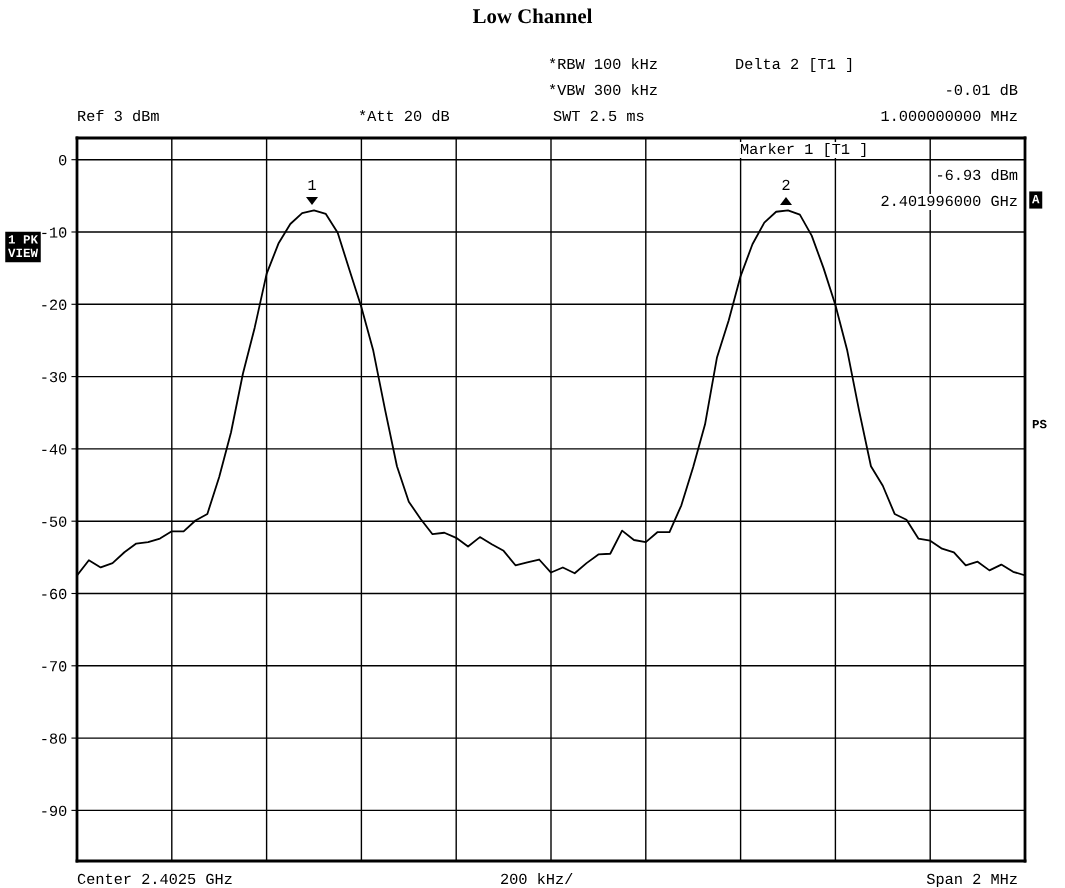  I want to click on text: A, so click(1036, 199).